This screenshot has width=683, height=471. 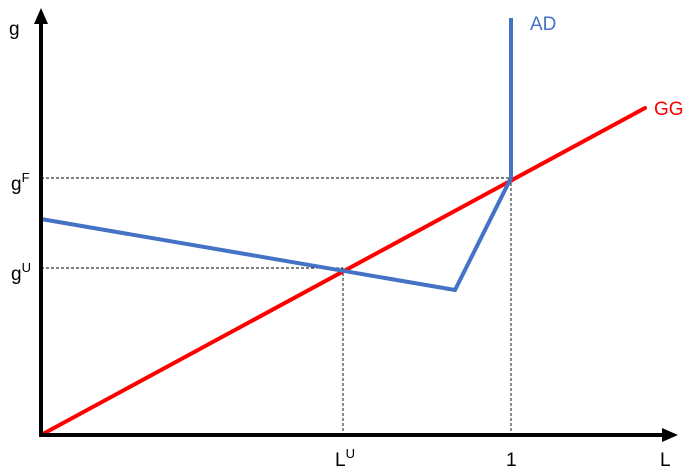 I want to click on x-axis-label: L, so click(x=665, y=460).